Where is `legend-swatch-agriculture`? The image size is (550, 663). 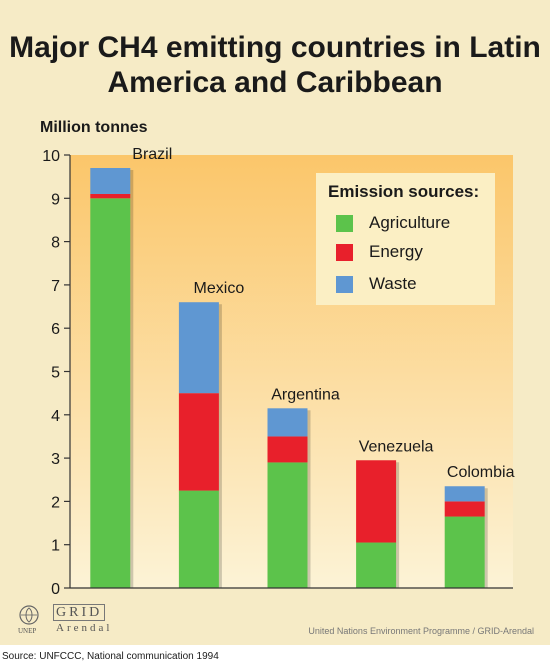
legend-swatch-agriculture is located at coordinates (344, 223).